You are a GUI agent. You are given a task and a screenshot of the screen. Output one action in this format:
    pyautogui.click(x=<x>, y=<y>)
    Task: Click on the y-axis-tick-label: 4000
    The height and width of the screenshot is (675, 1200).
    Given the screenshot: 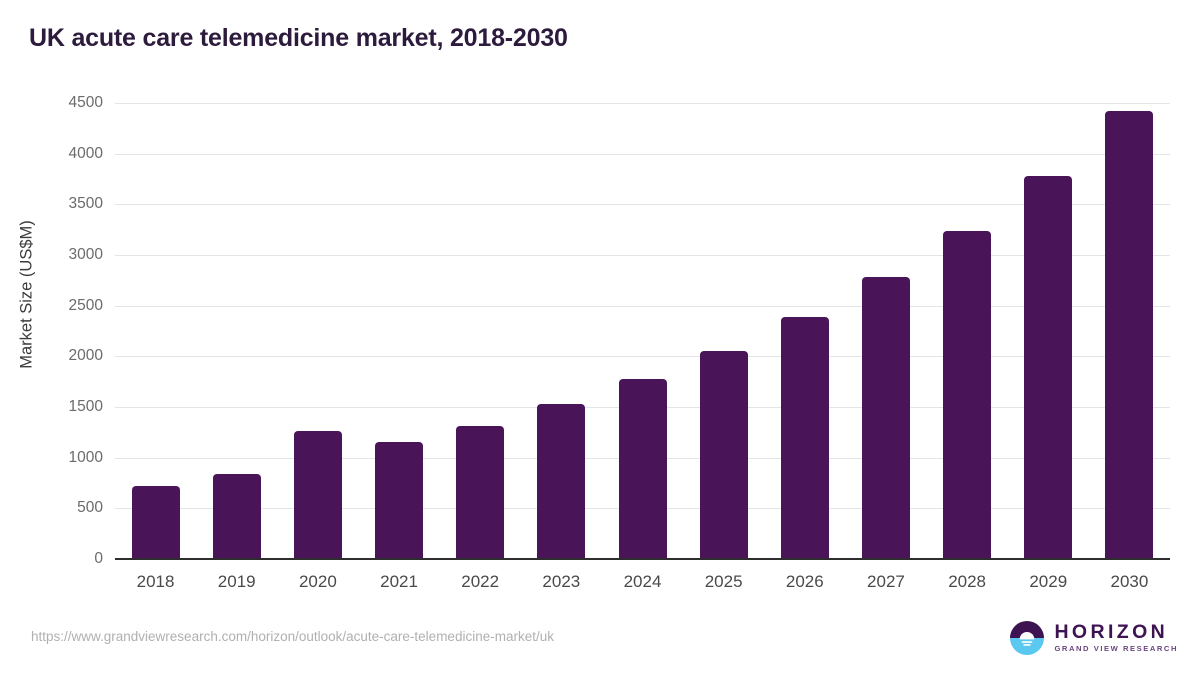 What is the action you would take?
    pyautogui.click(x=85, y=153)
    